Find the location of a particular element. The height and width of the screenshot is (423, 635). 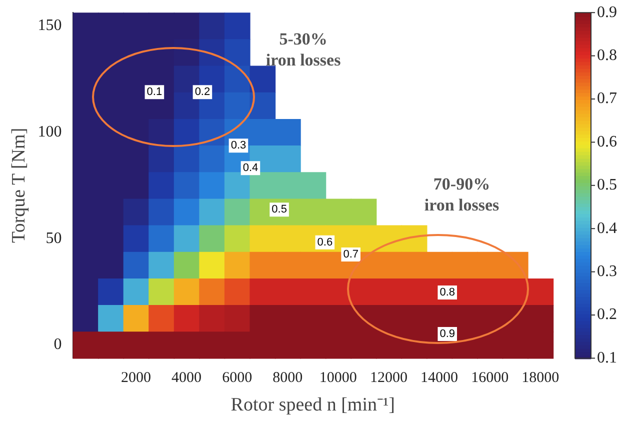

annotation: 0.6 is located at coordinates (325, 242).